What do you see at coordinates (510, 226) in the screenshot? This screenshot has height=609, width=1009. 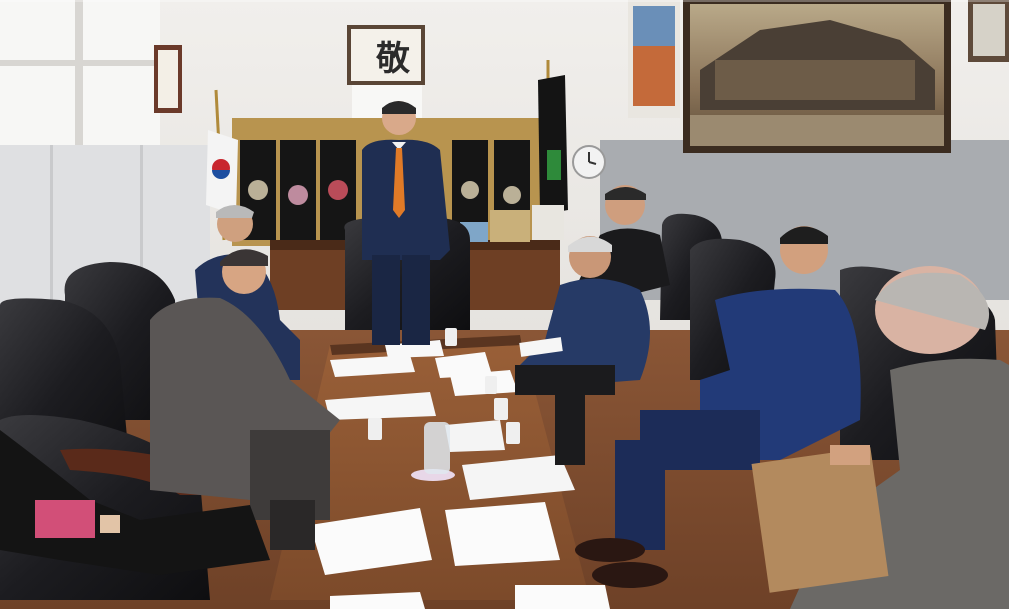 I see `award-plaque` at bounding box center [510, 226].